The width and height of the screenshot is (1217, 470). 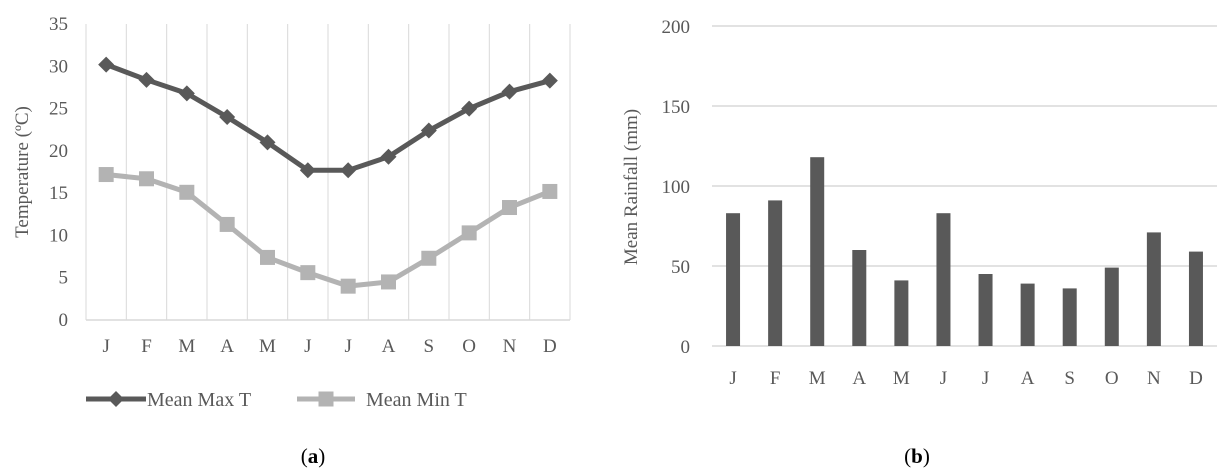 What do you see at coordinates (680, 267) in the screenshot?
I see `rainfall-y-tick-label: 50` at bounding box center [680, 267].